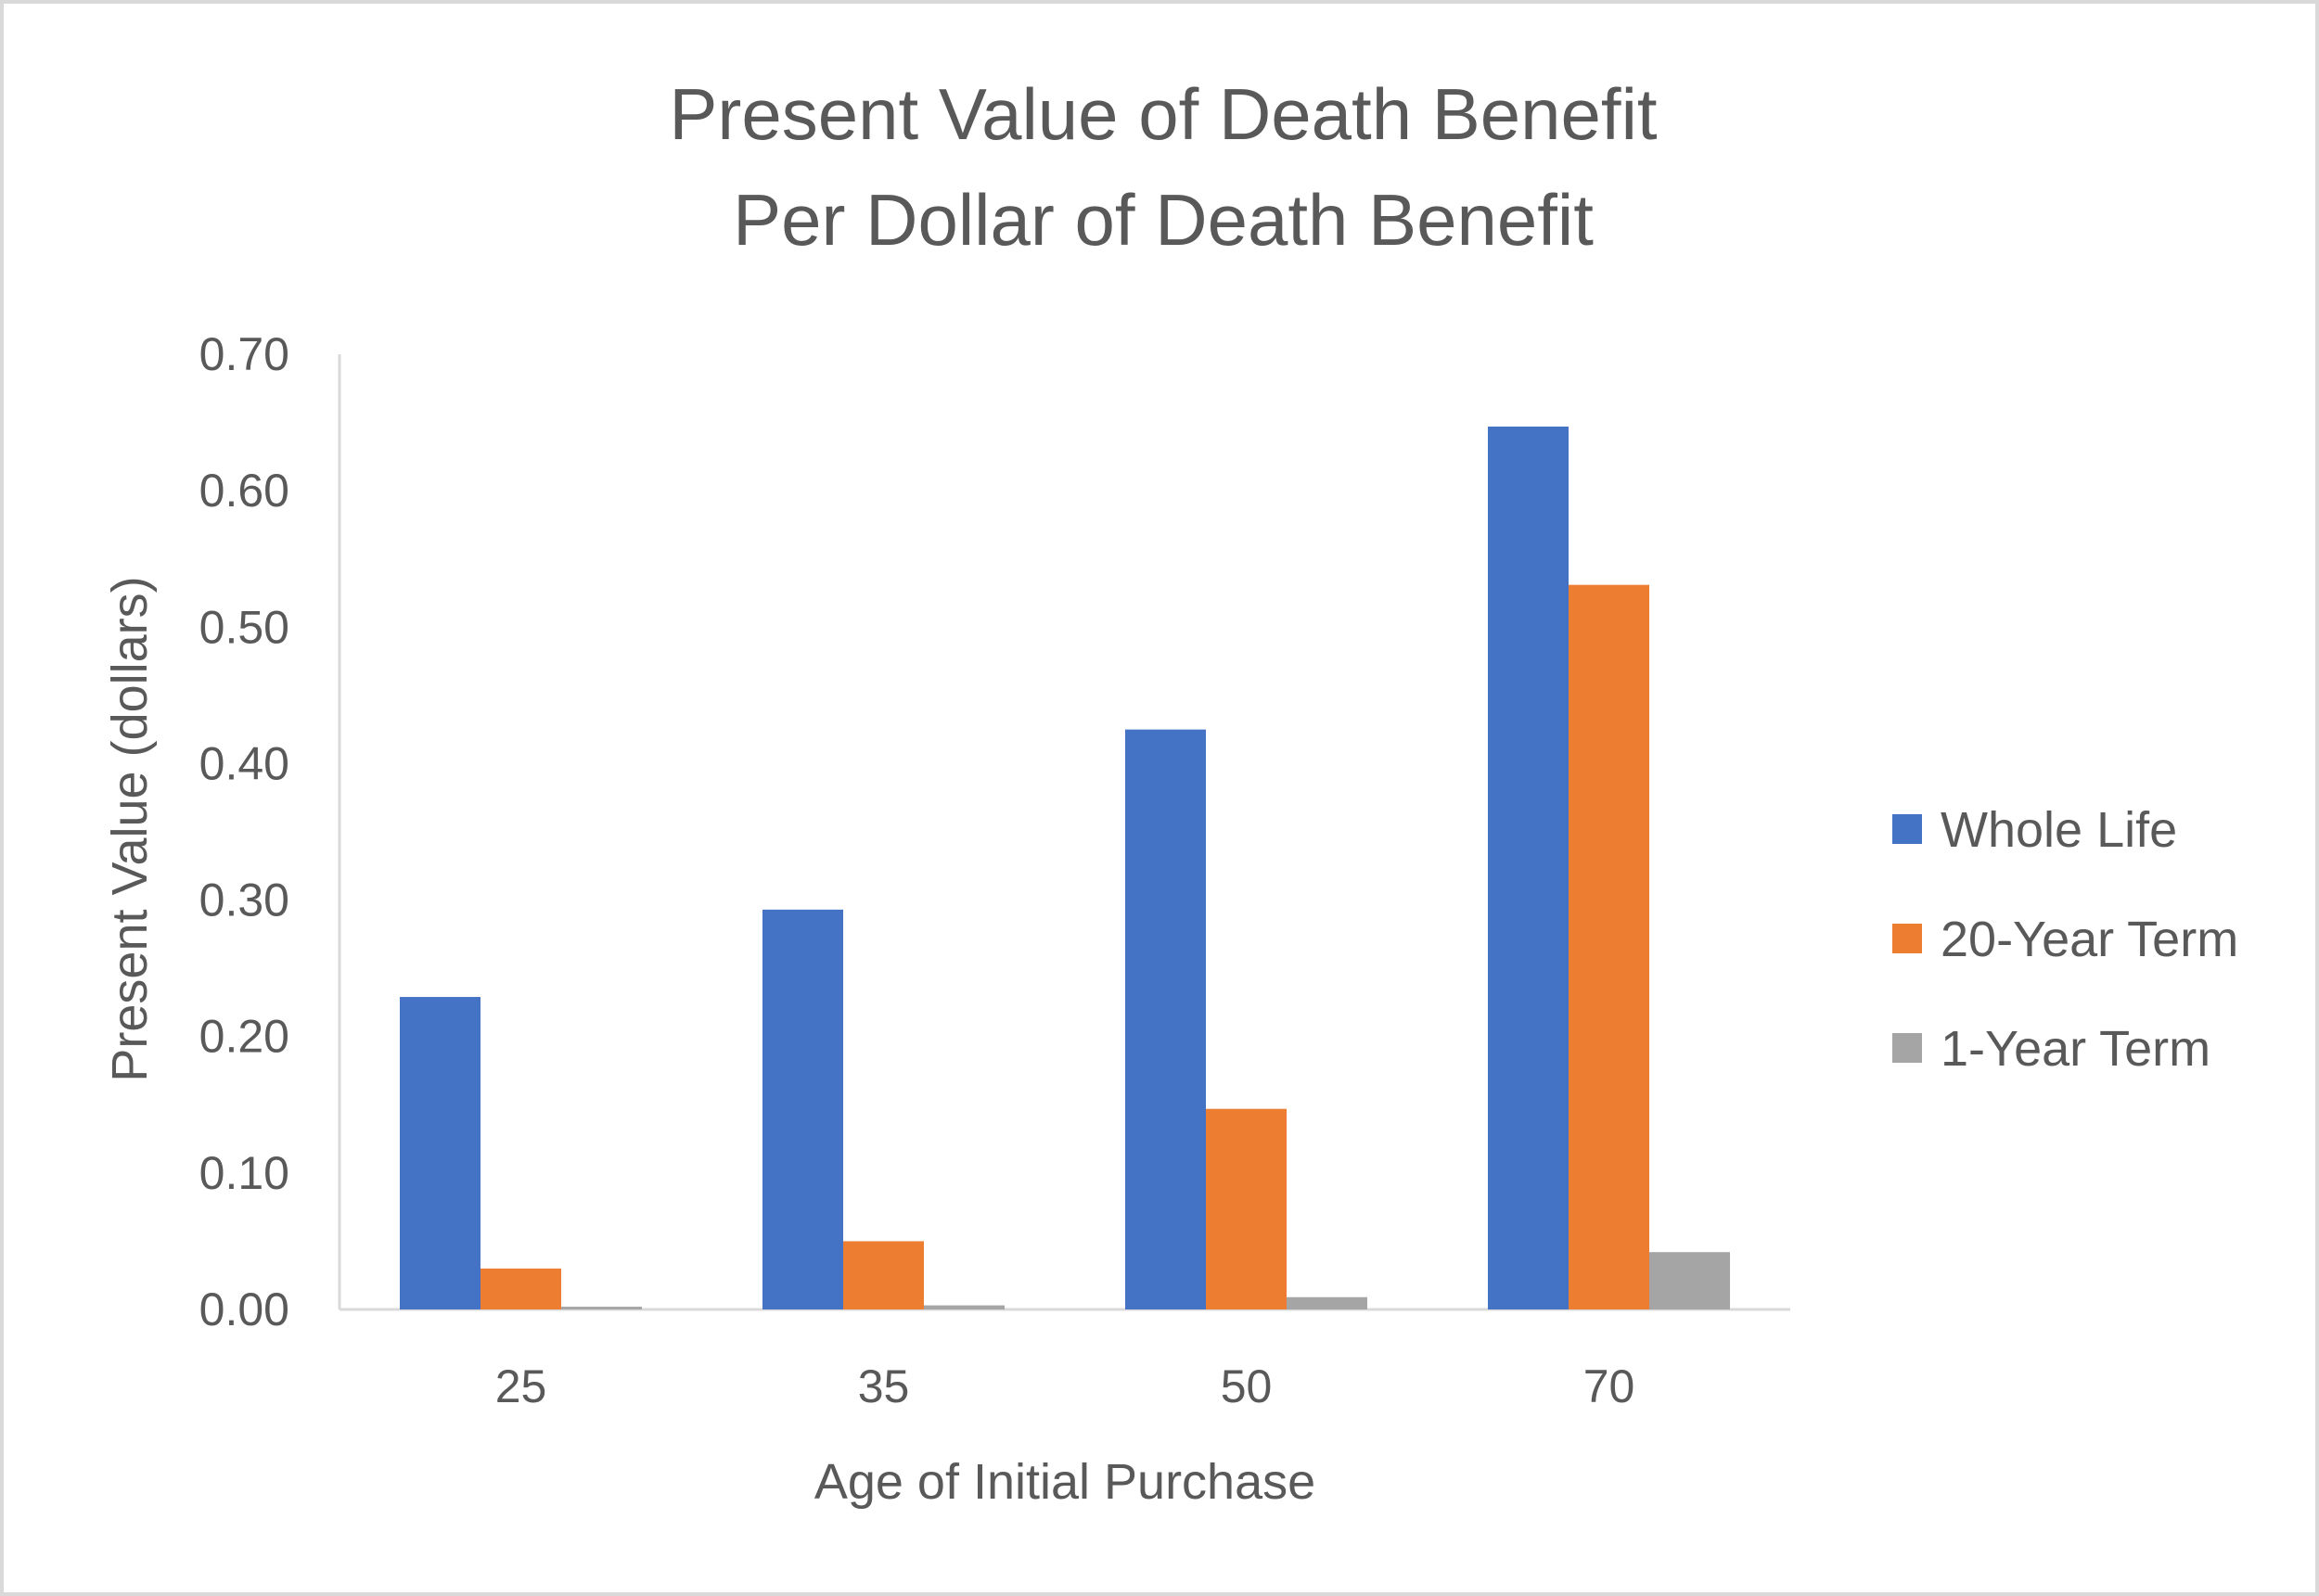 The image size is (2319, 1596). Describe the element at coordinates (1163, 114) in the screenshot. I see `chart-title-line-1: Present Value of Death Benefit` at that location.